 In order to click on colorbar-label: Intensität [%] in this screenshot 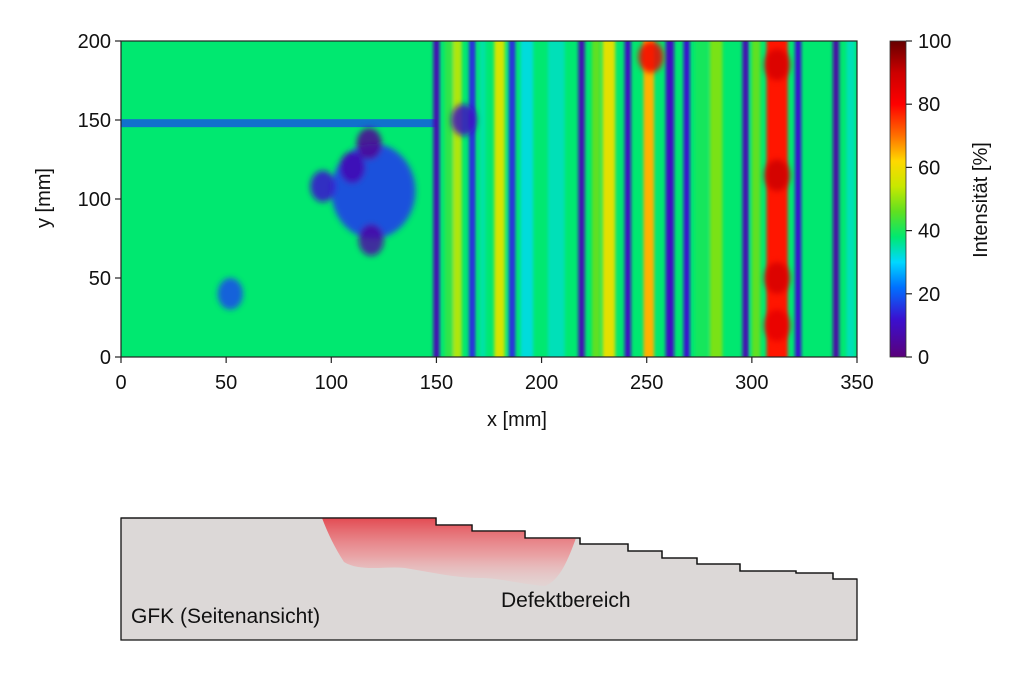, I will do `click(981, 200)`.